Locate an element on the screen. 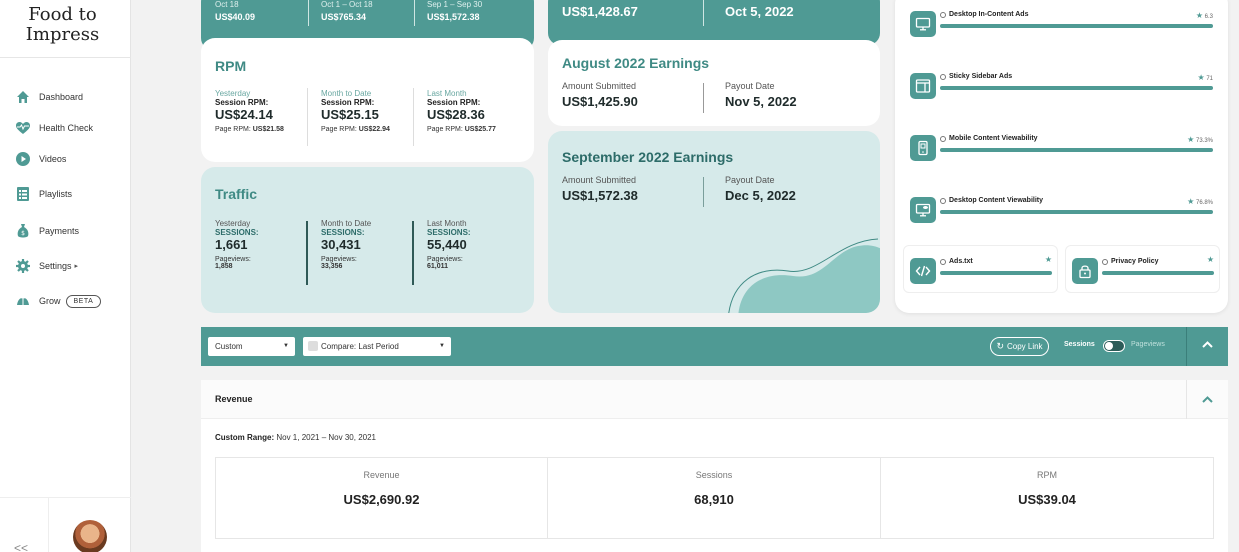  chevron-right-icon: ▸ is located at coordinates (76, 266).